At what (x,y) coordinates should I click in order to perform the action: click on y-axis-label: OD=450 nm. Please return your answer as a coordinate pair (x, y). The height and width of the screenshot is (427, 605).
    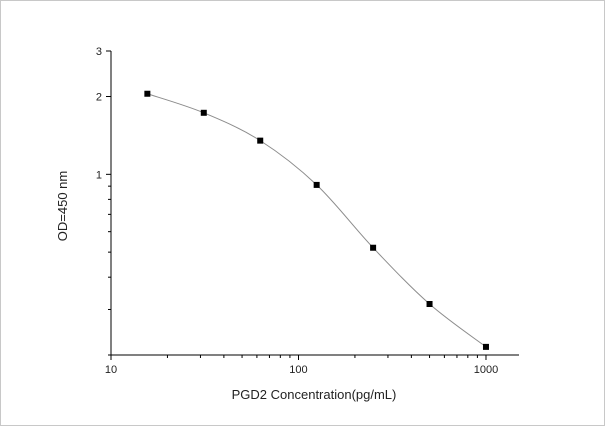
    Looking at the image, I should click on (62, 206).